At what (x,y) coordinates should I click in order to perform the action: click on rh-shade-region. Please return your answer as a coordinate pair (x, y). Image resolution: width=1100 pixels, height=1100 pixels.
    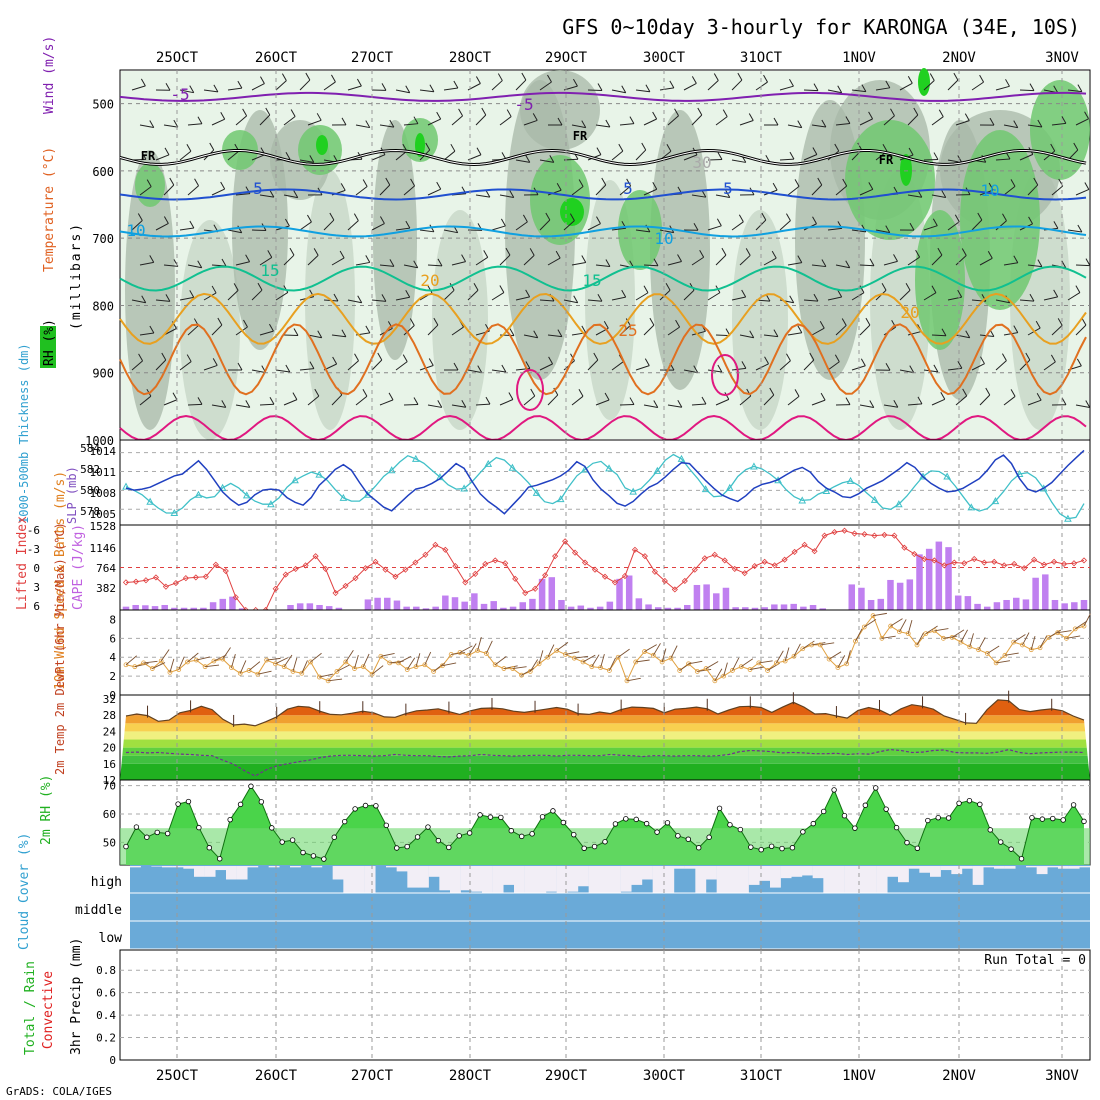
    Looking at the image, I should click on (760, 320).